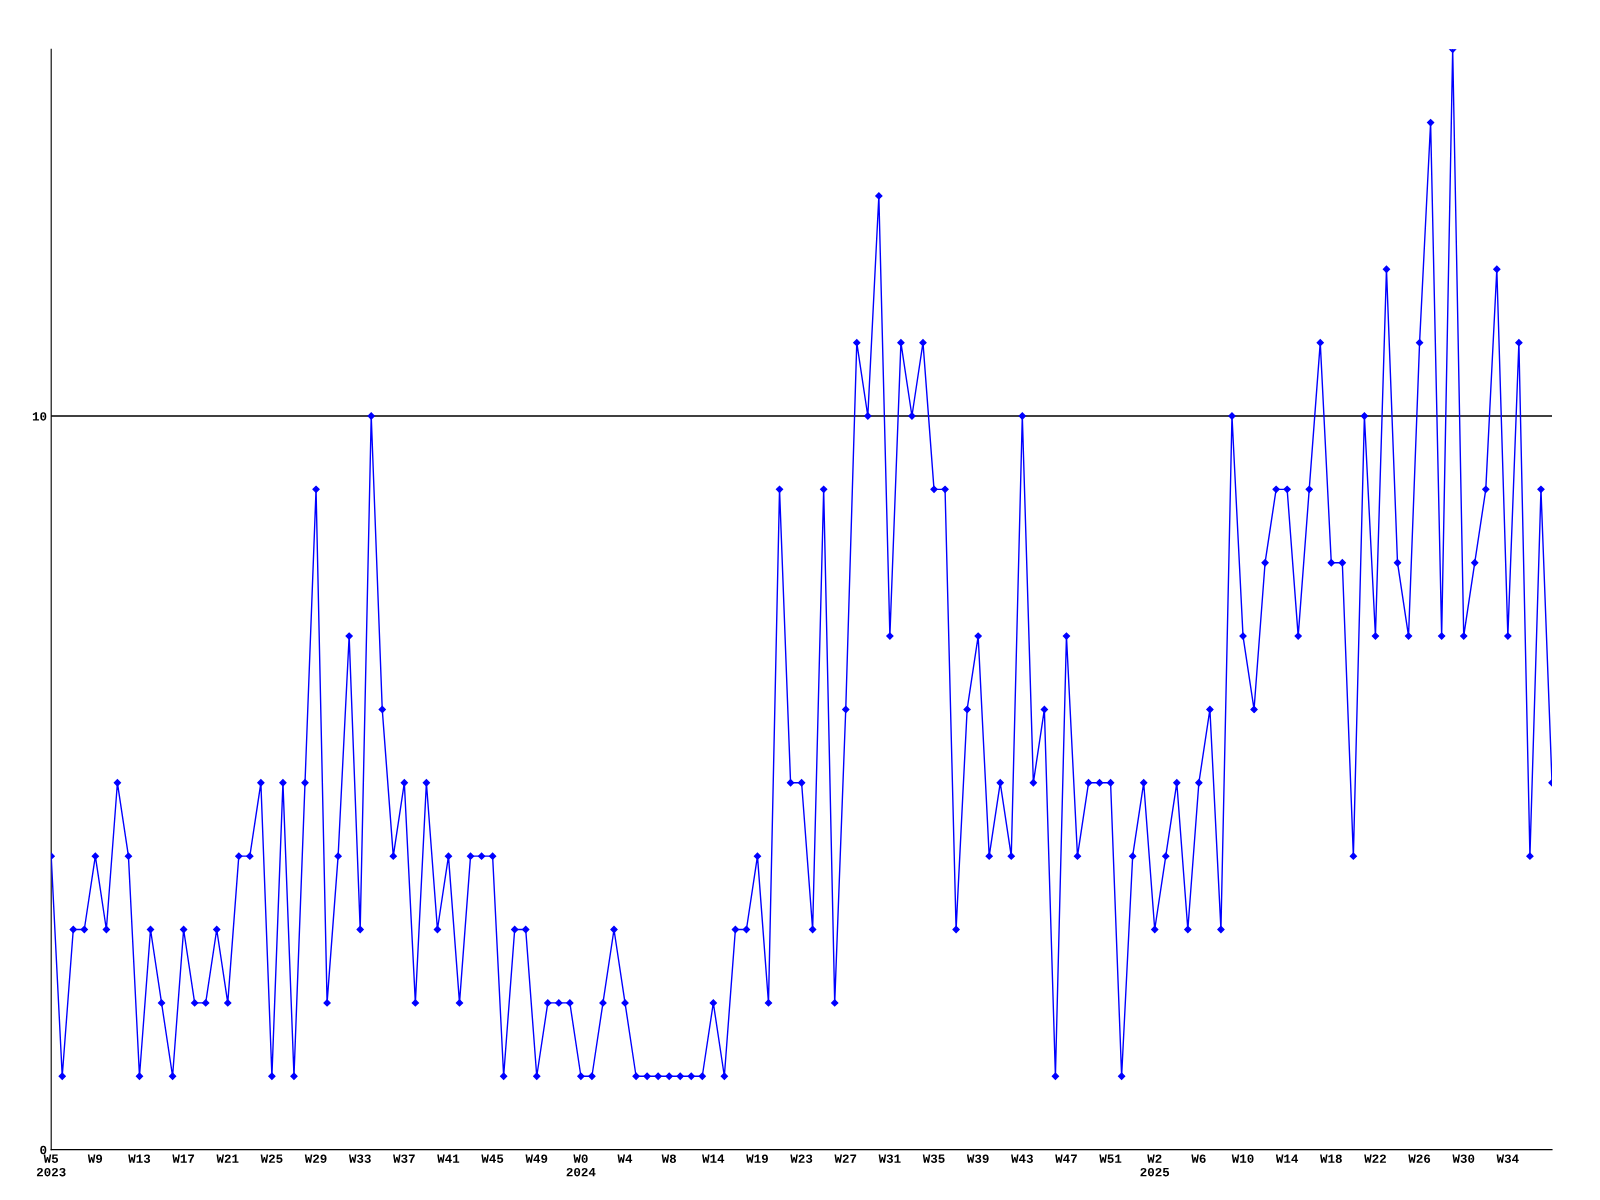 Image resolution: width=1600 pixels, height=1200 pixels. I want to click on x-tick-label: W37, so click(404, 1158).